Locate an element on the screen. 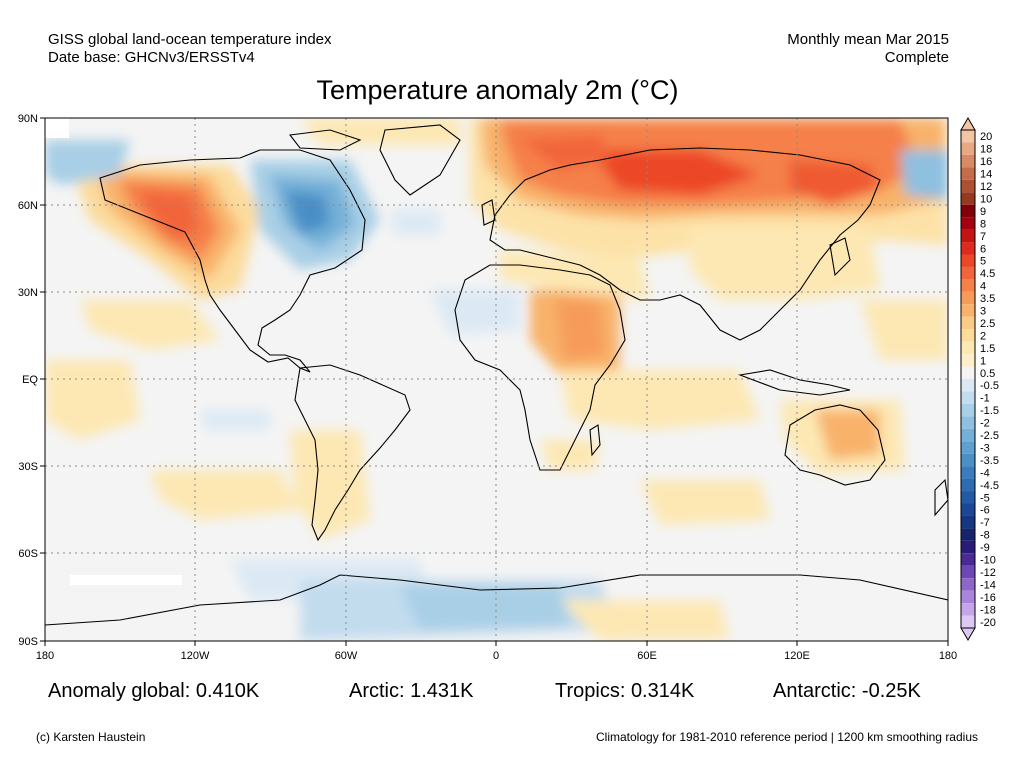 The width and height of the screenshot is (1024, 768). colorbar-label: 3.5 is located at coordinates (987, 299).